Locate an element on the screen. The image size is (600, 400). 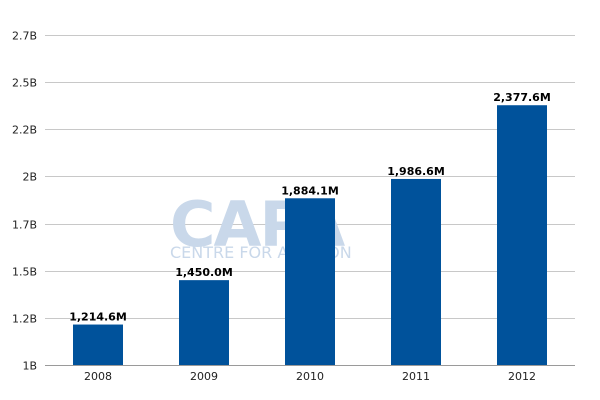
bar-2008 is located at coordinates (98, 344).